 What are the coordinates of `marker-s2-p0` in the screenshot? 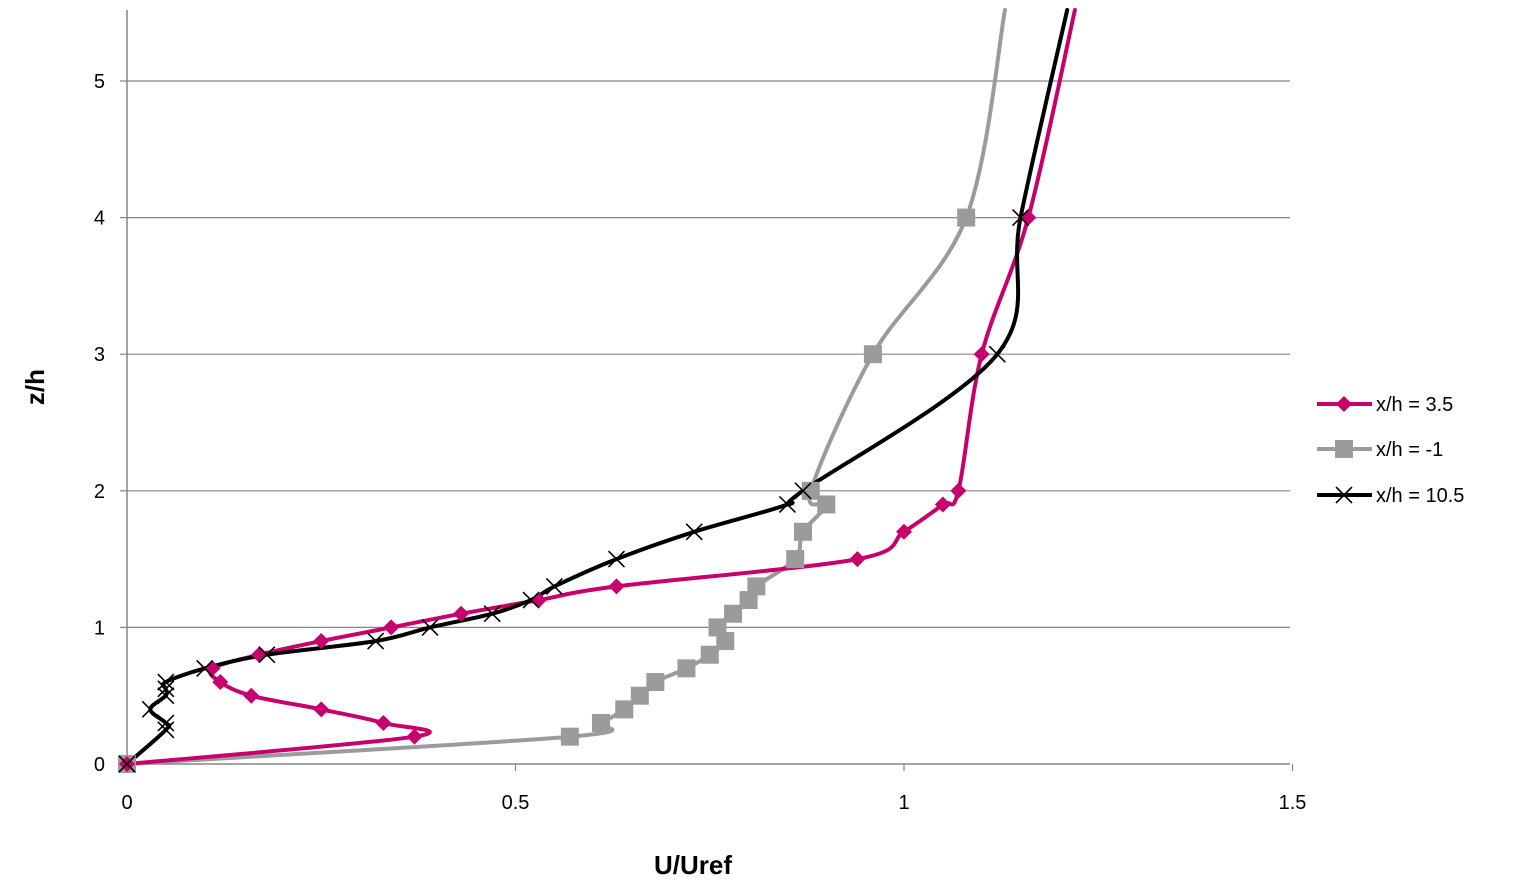 It's located at (127, 764).